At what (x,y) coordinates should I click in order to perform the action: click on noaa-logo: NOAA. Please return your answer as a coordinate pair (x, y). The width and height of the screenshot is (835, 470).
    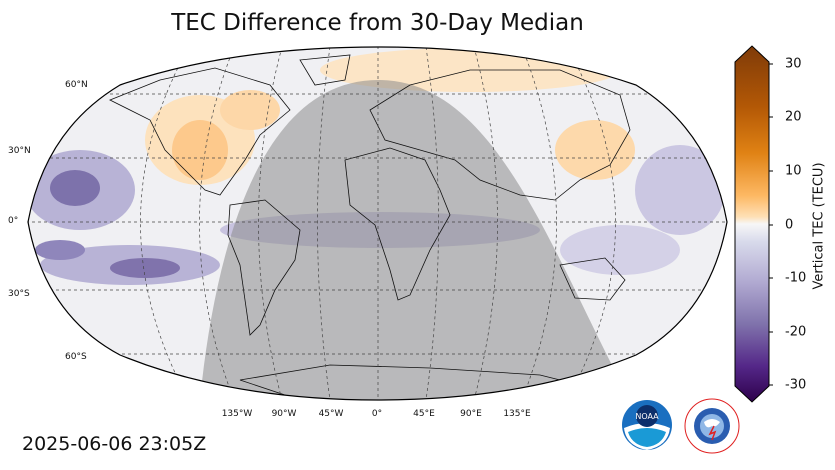
    Looking at the image, I should click on (647, 425).